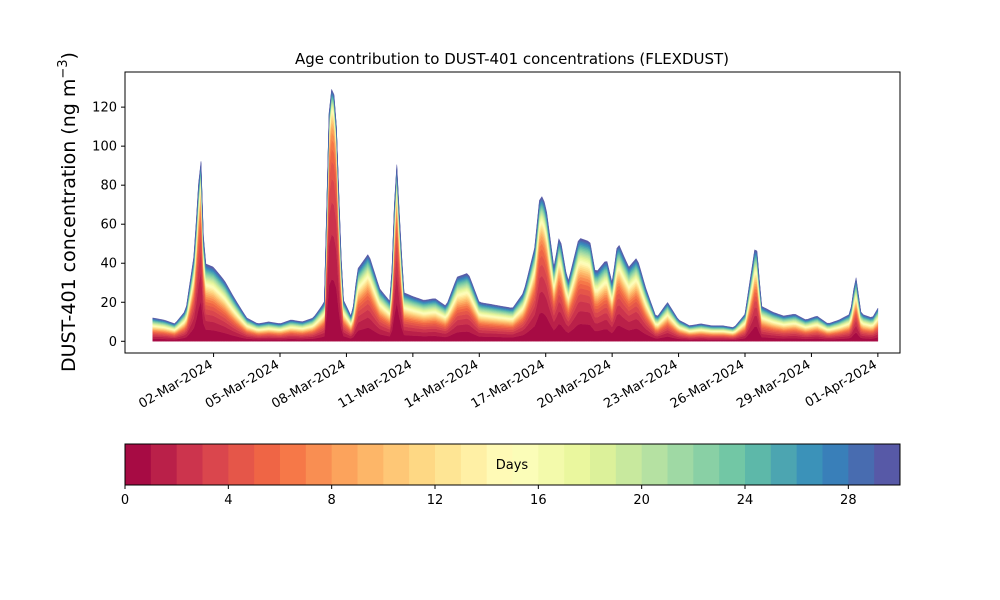 Image resolution: width=1000 pixels, height=600 pixels. Describe the element at coordinates (773, 384) in the screenshot. I see `x-tick-label: 29-Mar-2024` at that location.